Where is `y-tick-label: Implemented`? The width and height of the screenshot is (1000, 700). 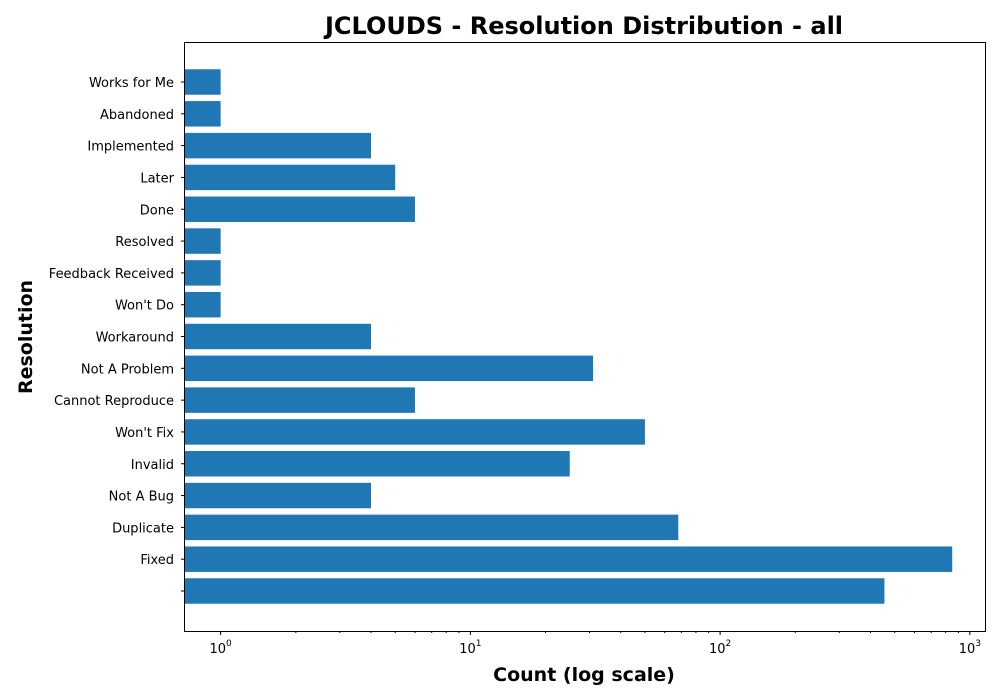
y-tick-label: Implemented is located at coordinates (130, 147).